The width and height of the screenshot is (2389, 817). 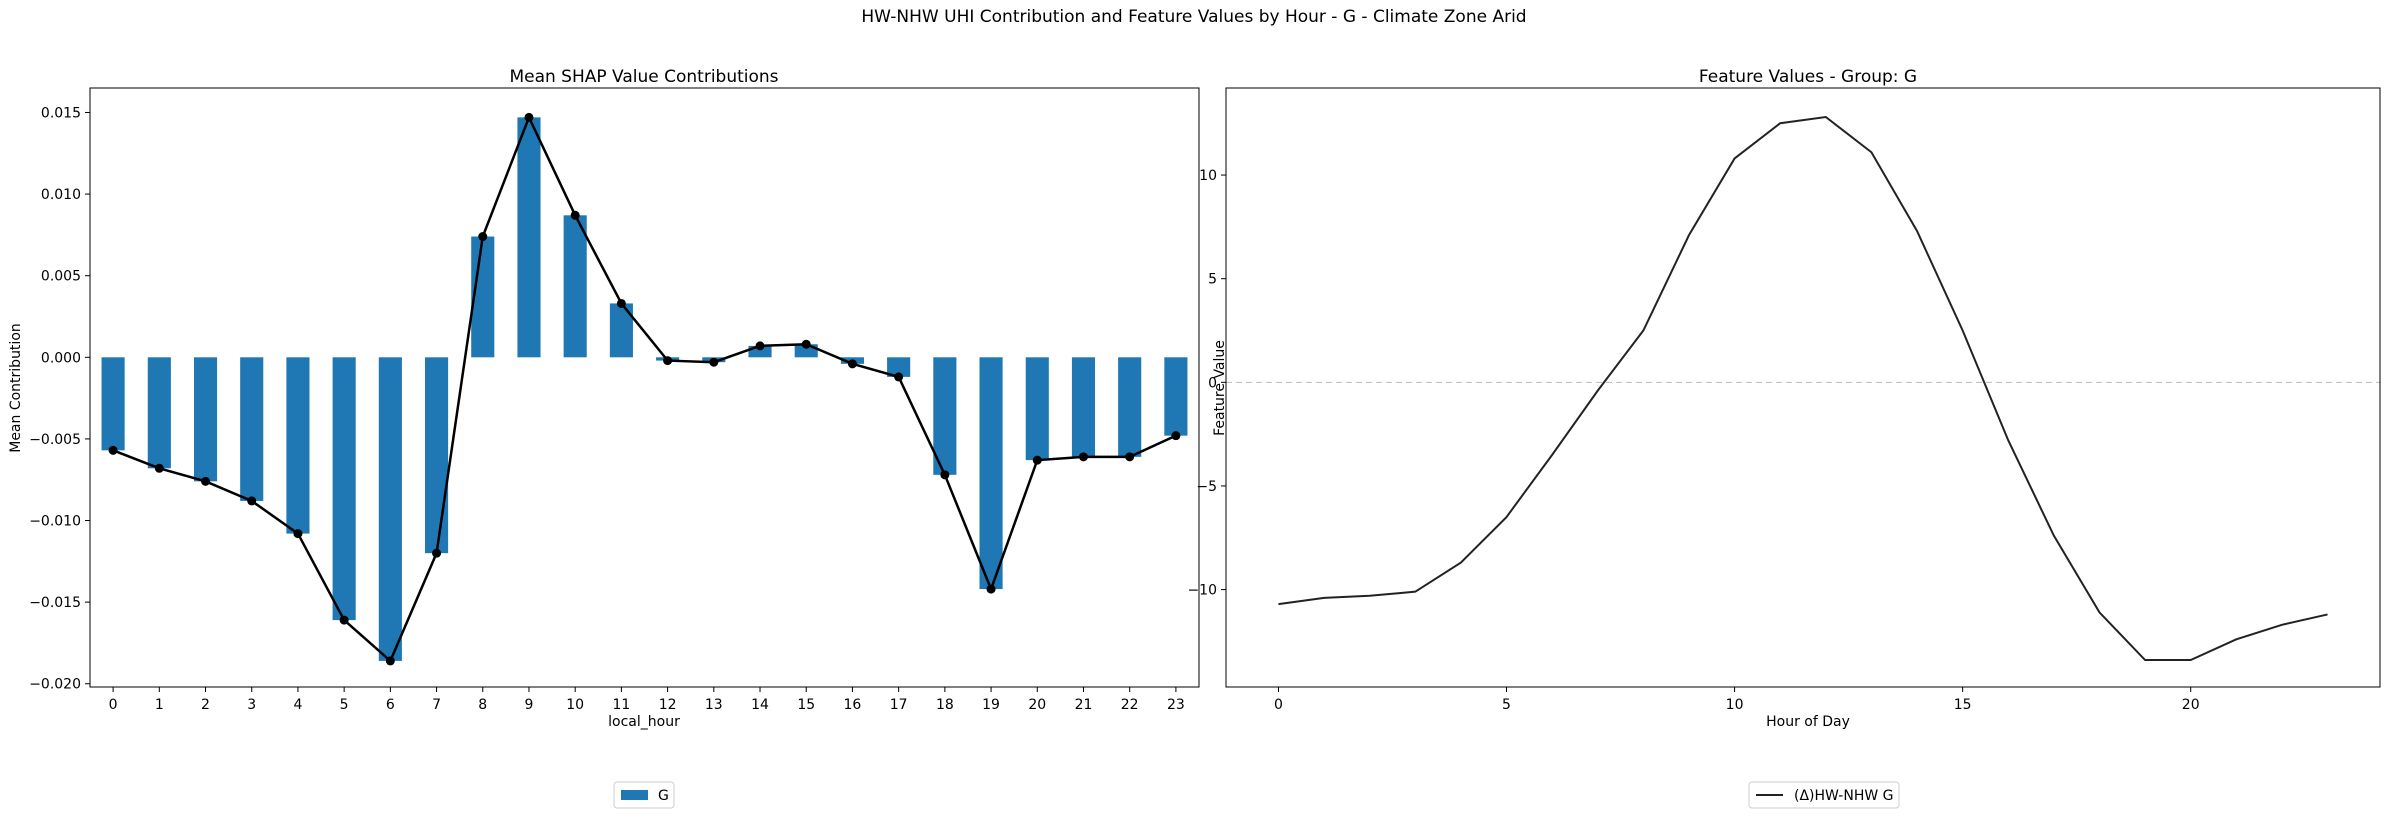 What do you see at coordinates (853, 705) in the screenshot?
I see `x-tick-label: 16` at bounding box center [853, 705].